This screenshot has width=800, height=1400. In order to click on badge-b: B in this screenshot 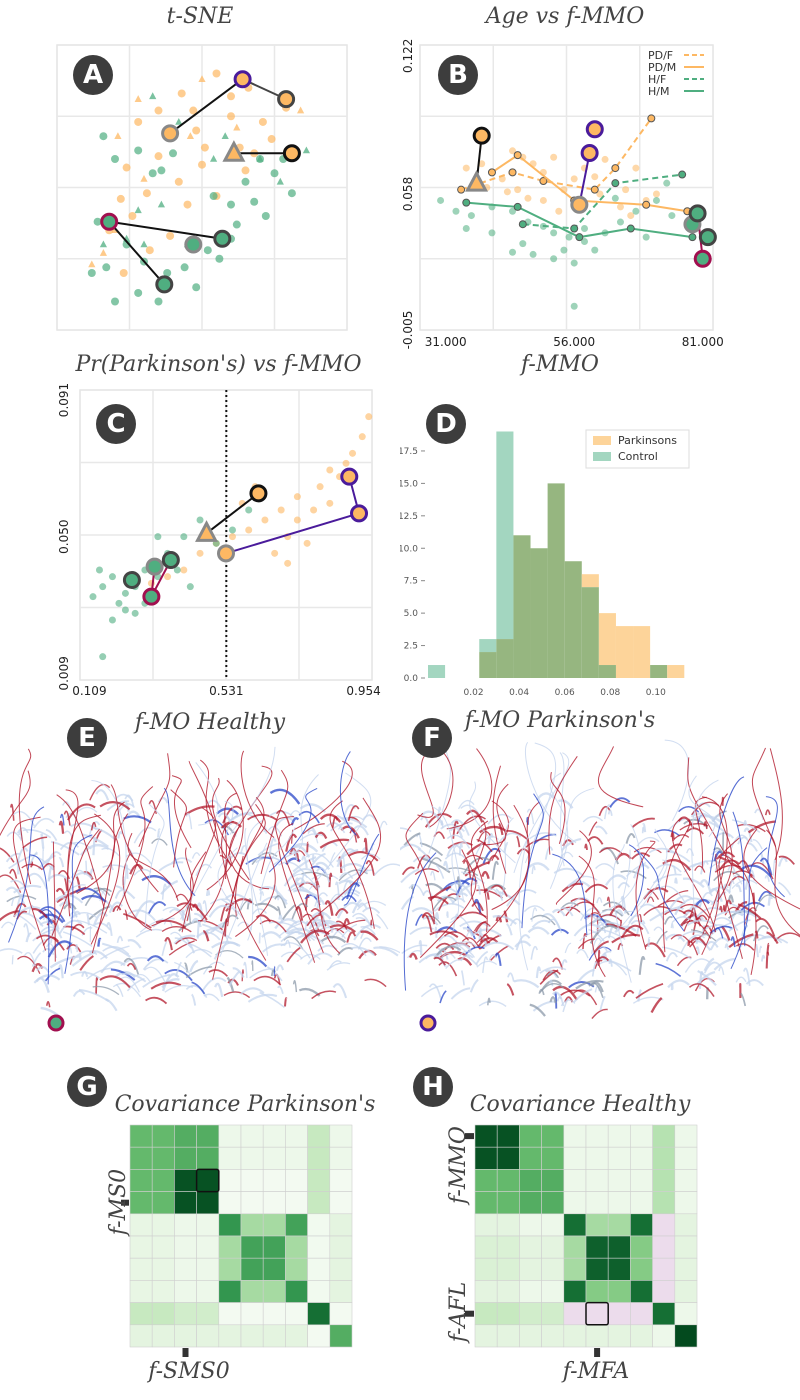, I will do `click(458, 75)`.